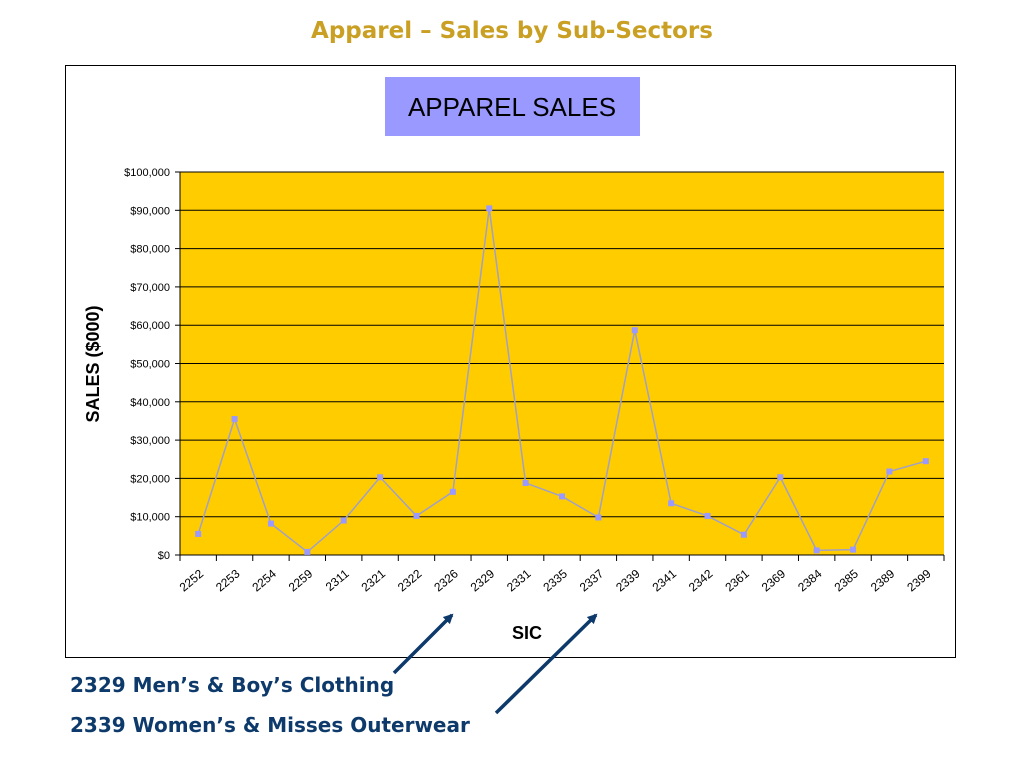 The width and height of the screenshot is (1024, 768). Describe the element at coordinates (270, 725) in the screenshot. I see `annotation-2339: 2339 Women’s & Misses Outerwear` at that location.